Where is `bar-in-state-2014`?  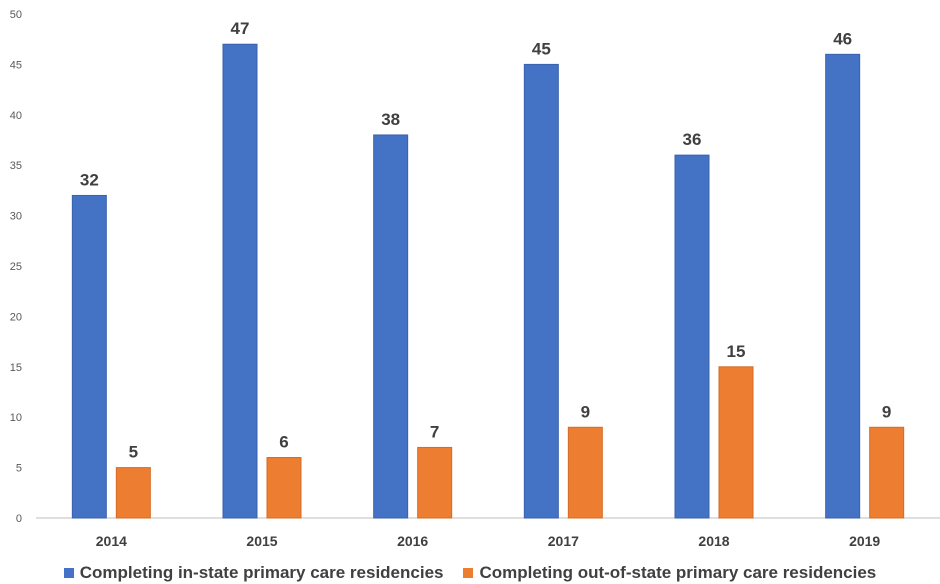 bar-in-state-2014 is located at coordinates (89, 356).